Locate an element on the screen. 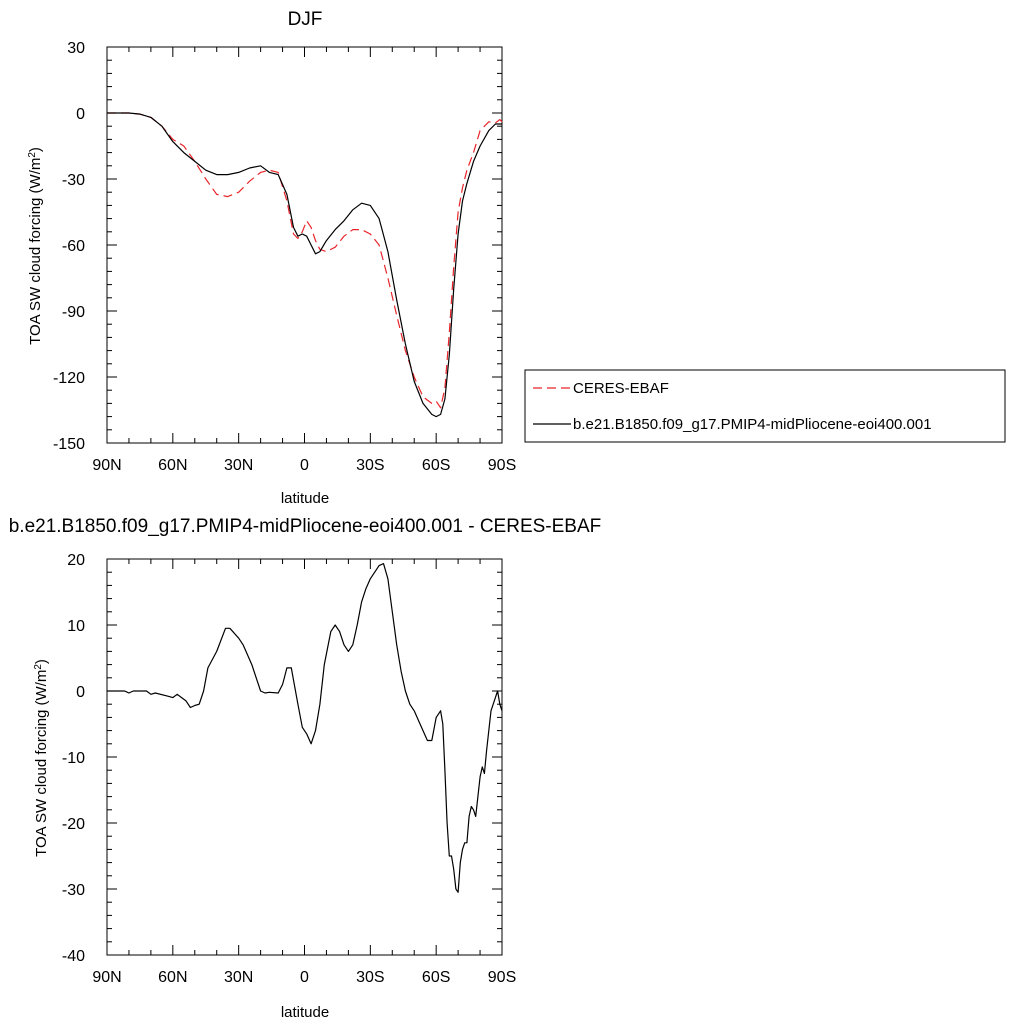 The height and width of the screenshot is (1024, 1024). legend-label-0: CERES-EBAF is located at coordinates (621, 388).